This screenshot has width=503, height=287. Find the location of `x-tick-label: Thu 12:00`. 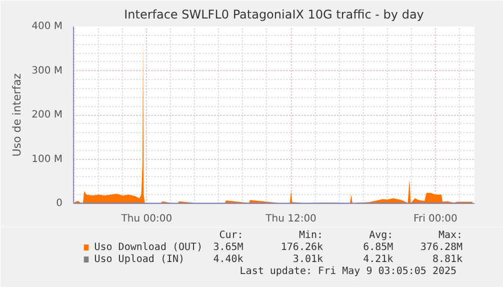

x-tick-label: Thu 12:00 is located at coordinates (290, 219).